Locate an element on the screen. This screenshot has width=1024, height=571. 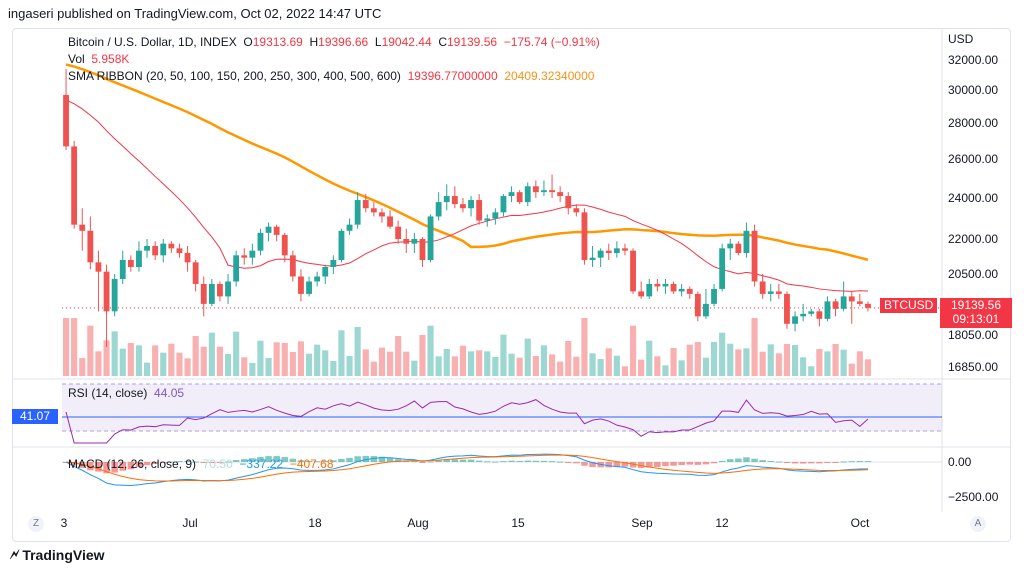
time-tick-label: Aug is located at coordinates (417, 523).